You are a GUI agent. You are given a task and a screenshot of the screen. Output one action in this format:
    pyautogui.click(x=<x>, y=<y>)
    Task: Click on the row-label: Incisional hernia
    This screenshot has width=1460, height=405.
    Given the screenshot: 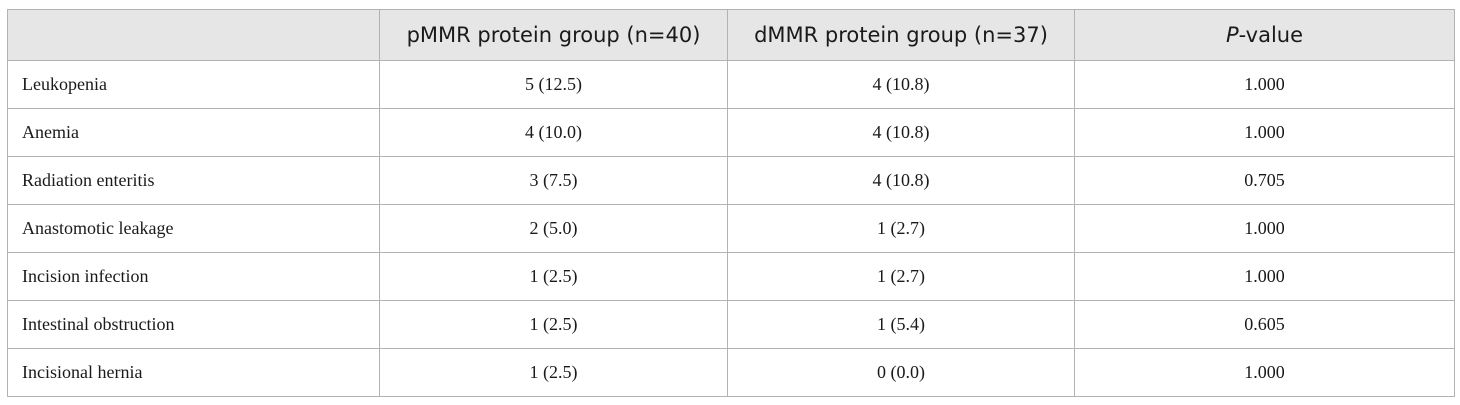 What is the action you would take?
    pyautogui.click(x=193, y=372)
    